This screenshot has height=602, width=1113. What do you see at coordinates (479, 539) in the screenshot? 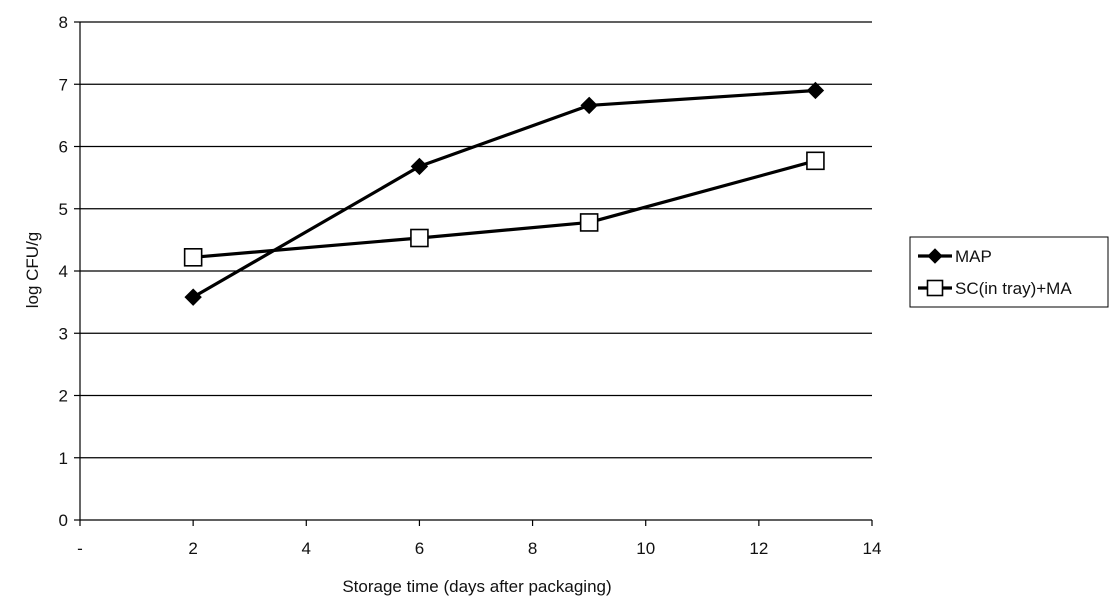
I see `x-axis-ticks: - 2 4 6 8 10 12 14` at bounding box center [479, 539].